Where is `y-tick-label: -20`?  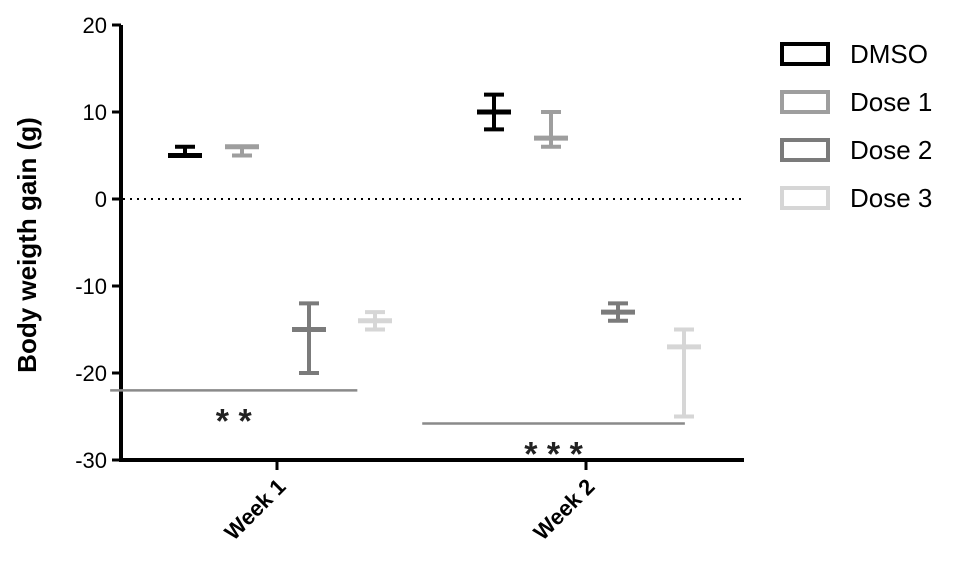
y-tick-label: -20 is located at coordinates (91, 373).